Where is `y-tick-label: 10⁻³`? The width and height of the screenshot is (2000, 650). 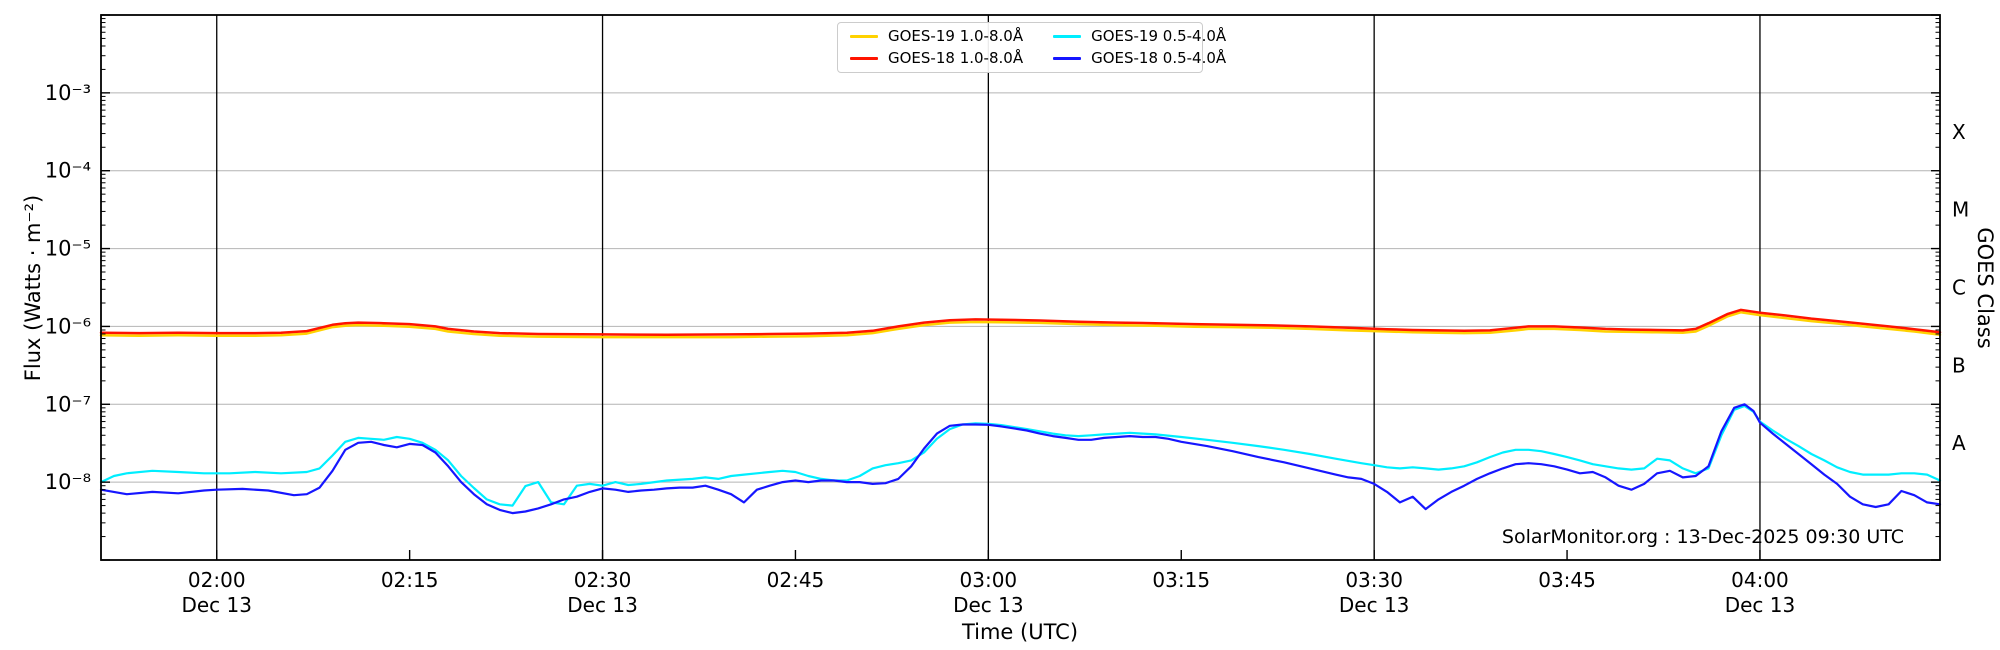 y-tick-label: 10⁻³ is located at coordinates (68, 93).